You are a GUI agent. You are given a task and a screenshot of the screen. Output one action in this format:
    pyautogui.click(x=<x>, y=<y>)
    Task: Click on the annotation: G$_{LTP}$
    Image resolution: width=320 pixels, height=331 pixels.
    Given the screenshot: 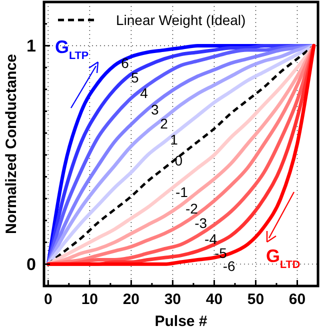 What is the action you would take?
    pyautogui.click(x=72, y=49)
    